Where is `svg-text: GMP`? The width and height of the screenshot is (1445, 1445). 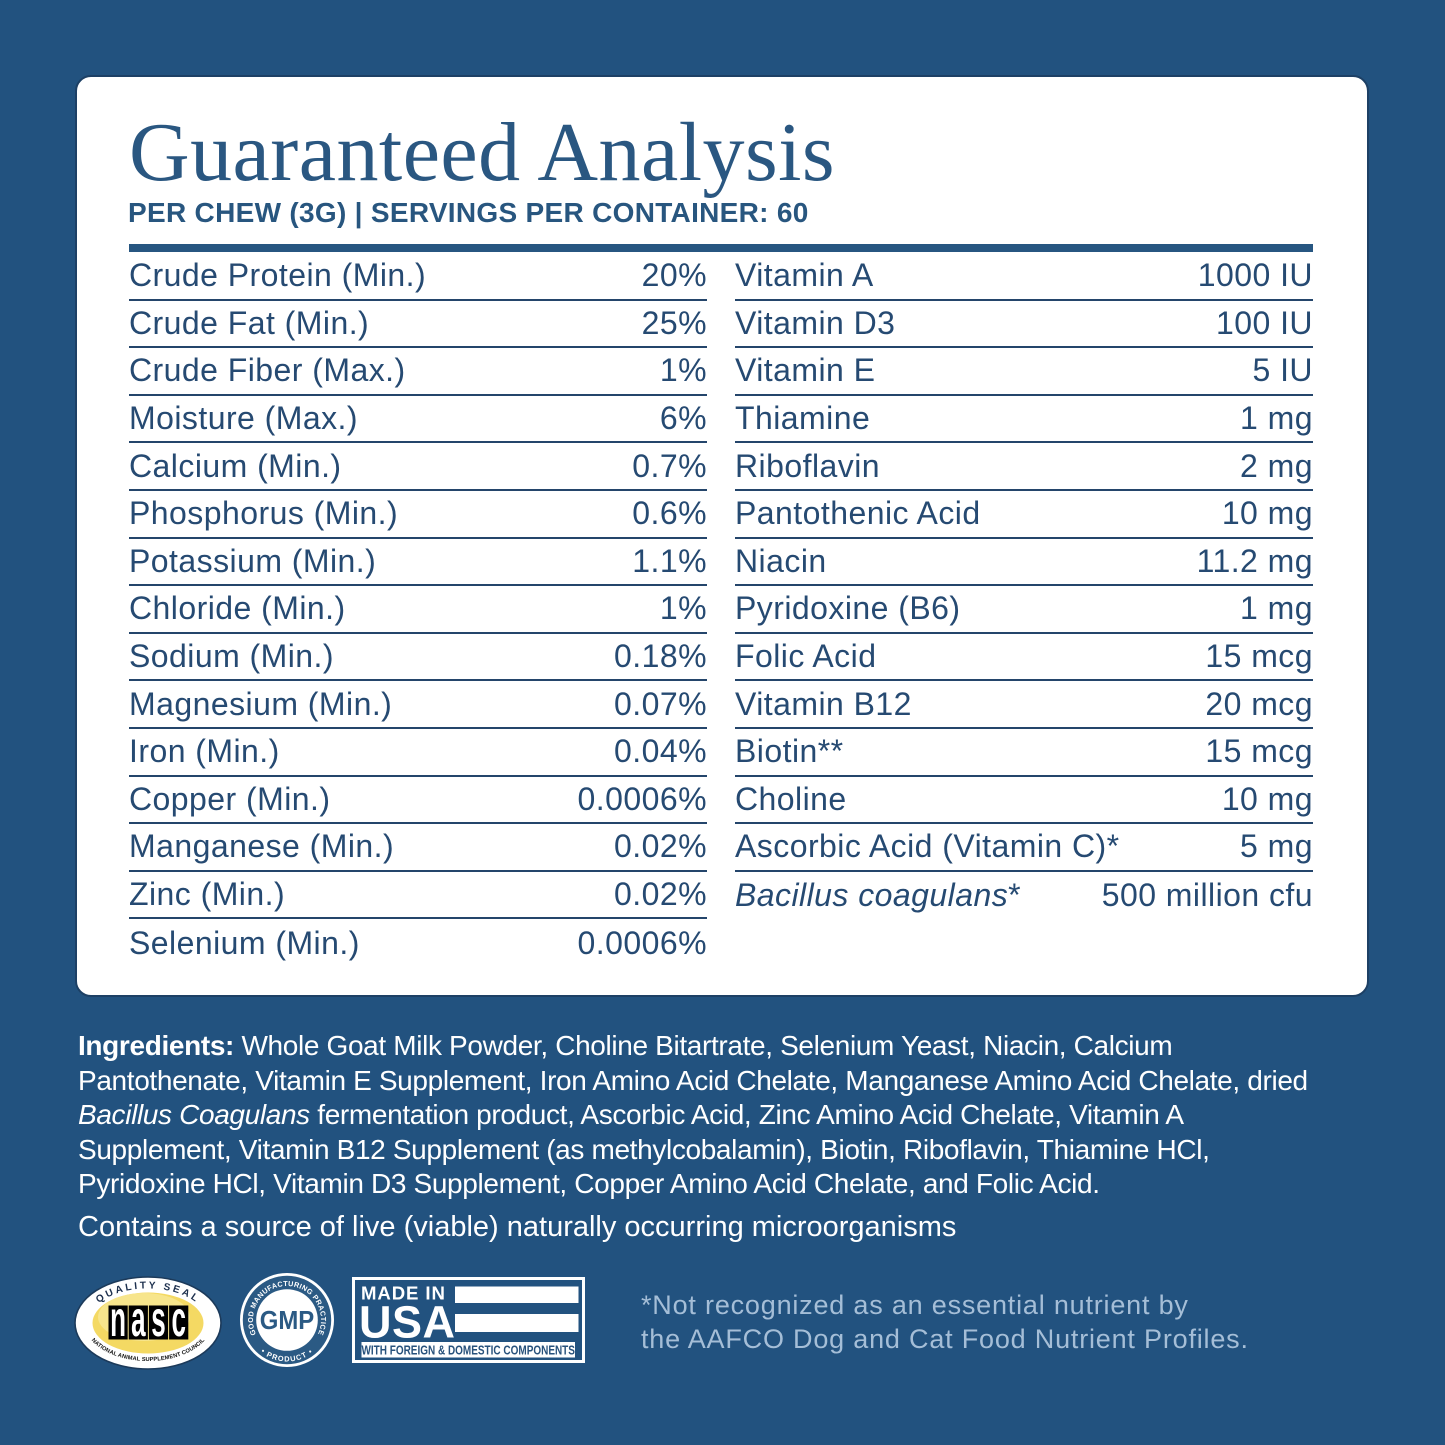 svg-text: GMP is located at coordinates (287, 1320).